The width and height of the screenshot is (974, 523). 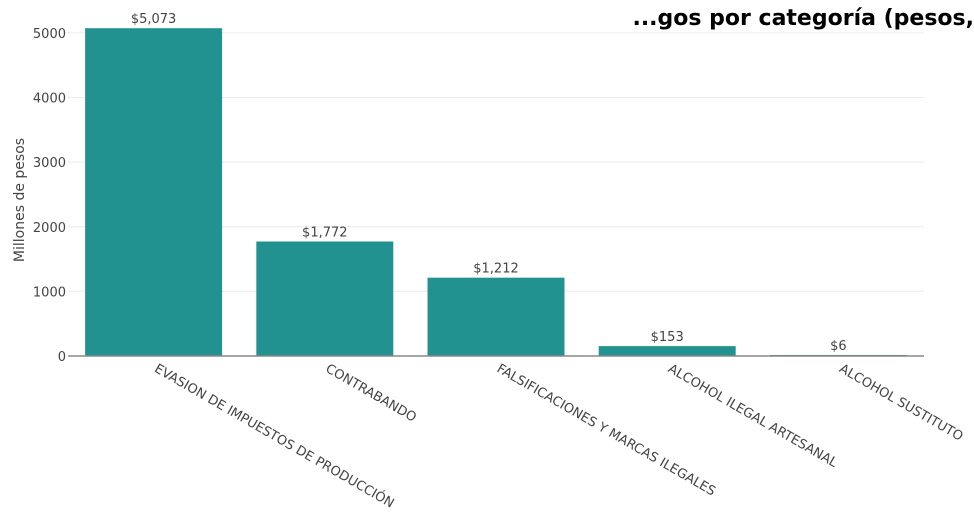 What do you see at coordinates (49, 163) in the screenshot?
I see `y-tick-label: 3000` at bounding box center [49, 163].